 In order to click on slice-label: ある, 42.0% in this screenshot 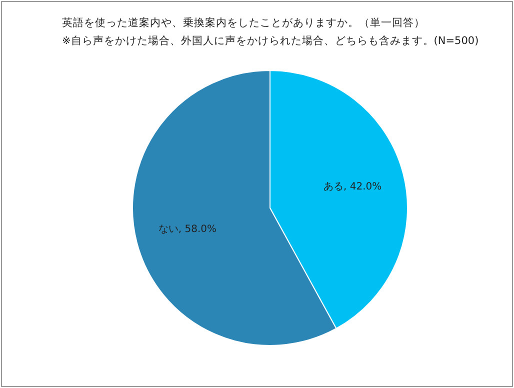, I will do `click(353, 186)`.